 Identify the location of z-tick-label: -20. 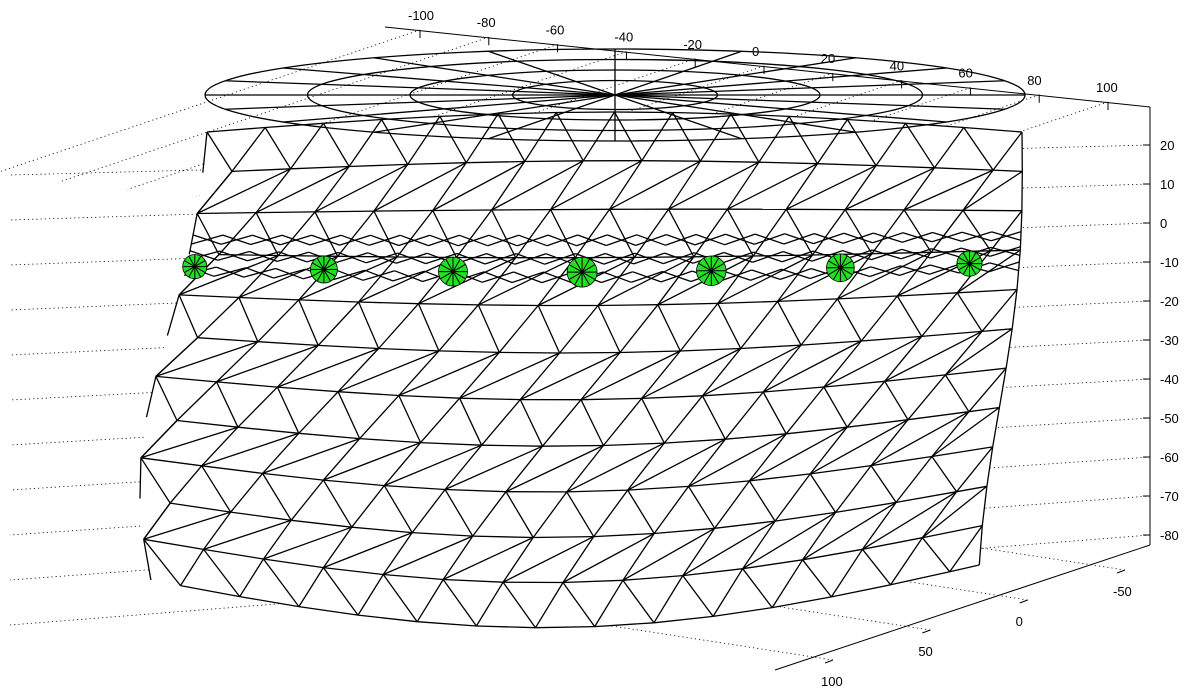
(1169, 301).